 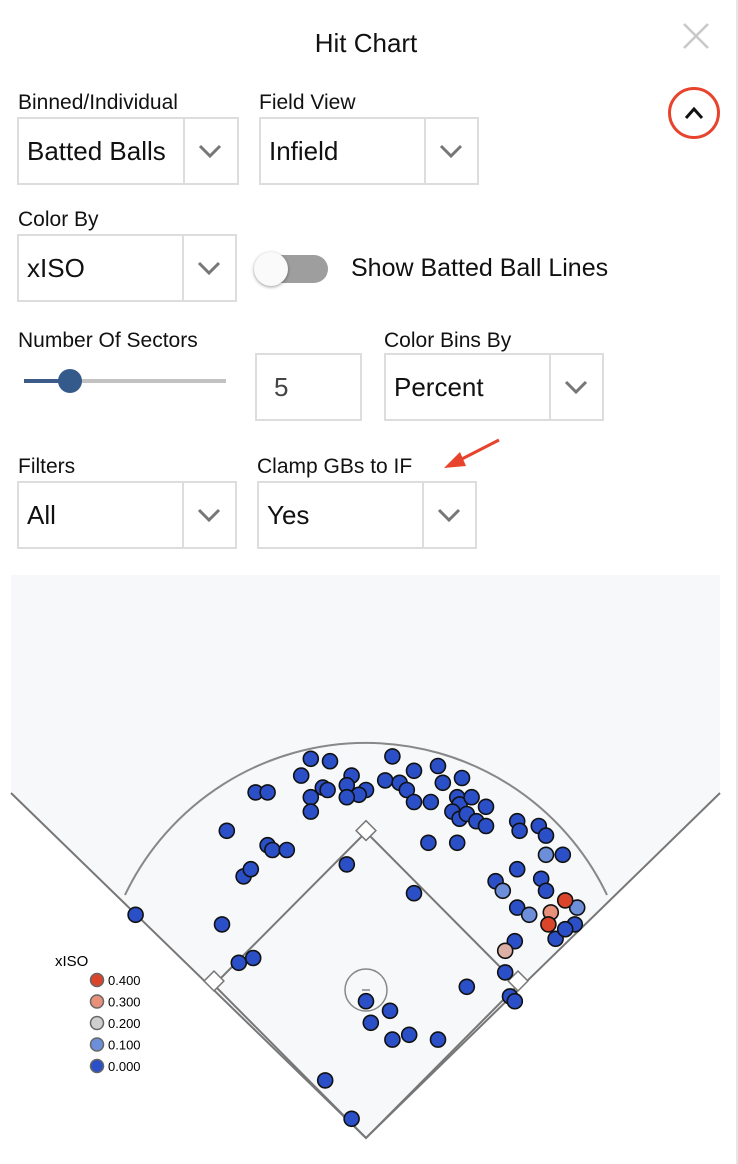 I want to click on chevron-up-icon, so click(x=694, y=112).